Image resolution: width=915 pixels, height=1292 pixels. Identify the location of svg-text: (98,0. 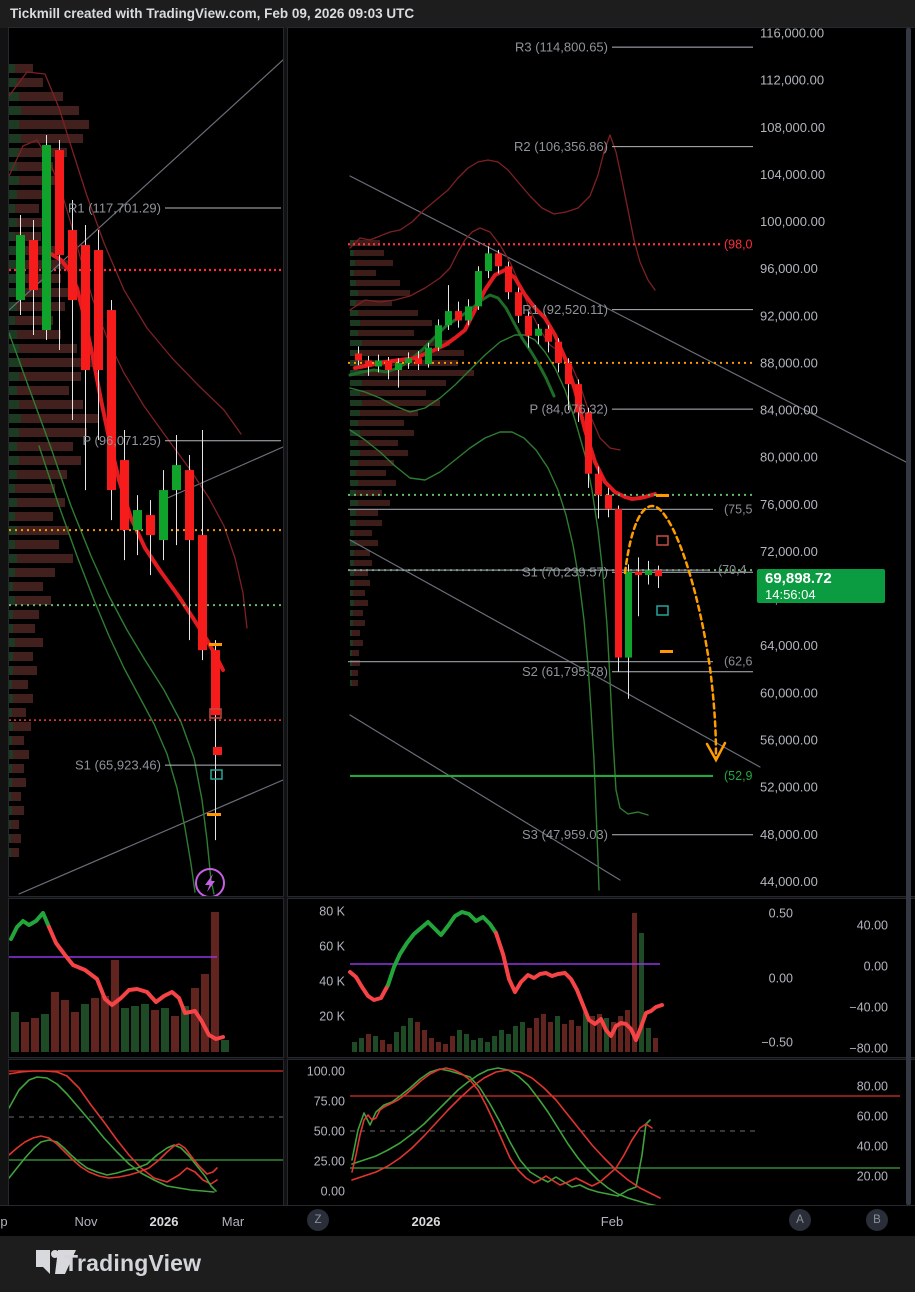
(738, 244).